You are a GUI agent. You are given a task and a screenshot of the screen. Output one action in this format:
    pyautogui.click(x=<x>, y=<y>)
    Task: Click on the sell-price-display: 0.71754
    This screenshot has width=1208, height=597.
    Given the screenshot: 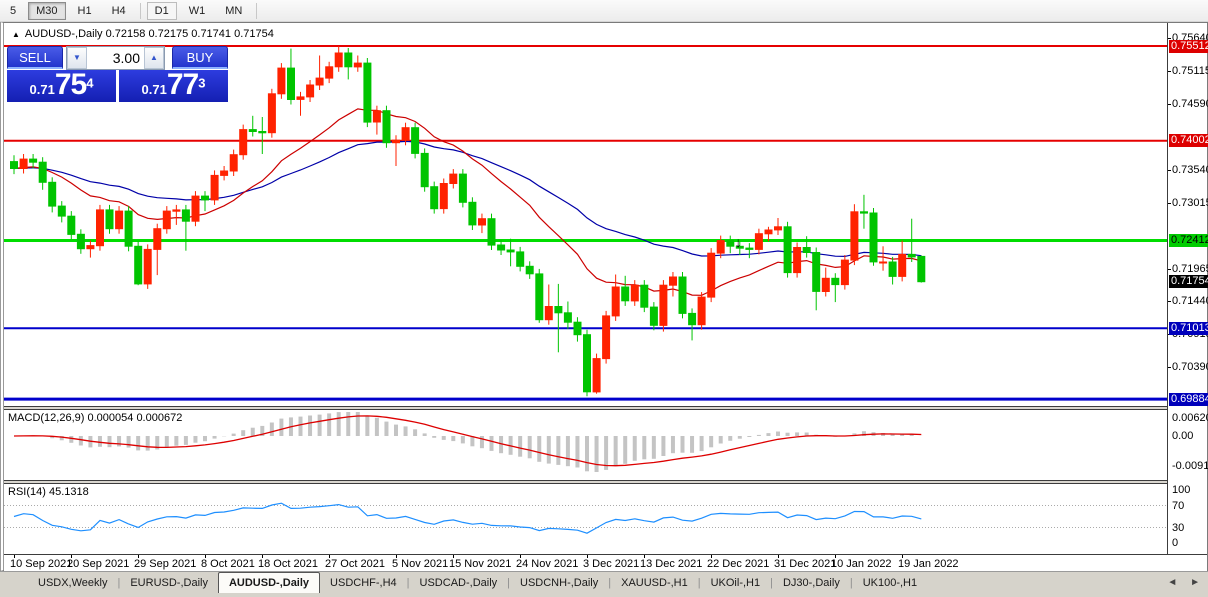 What is the action you would take?
    pyautogui.click(x=61, y=86)
    